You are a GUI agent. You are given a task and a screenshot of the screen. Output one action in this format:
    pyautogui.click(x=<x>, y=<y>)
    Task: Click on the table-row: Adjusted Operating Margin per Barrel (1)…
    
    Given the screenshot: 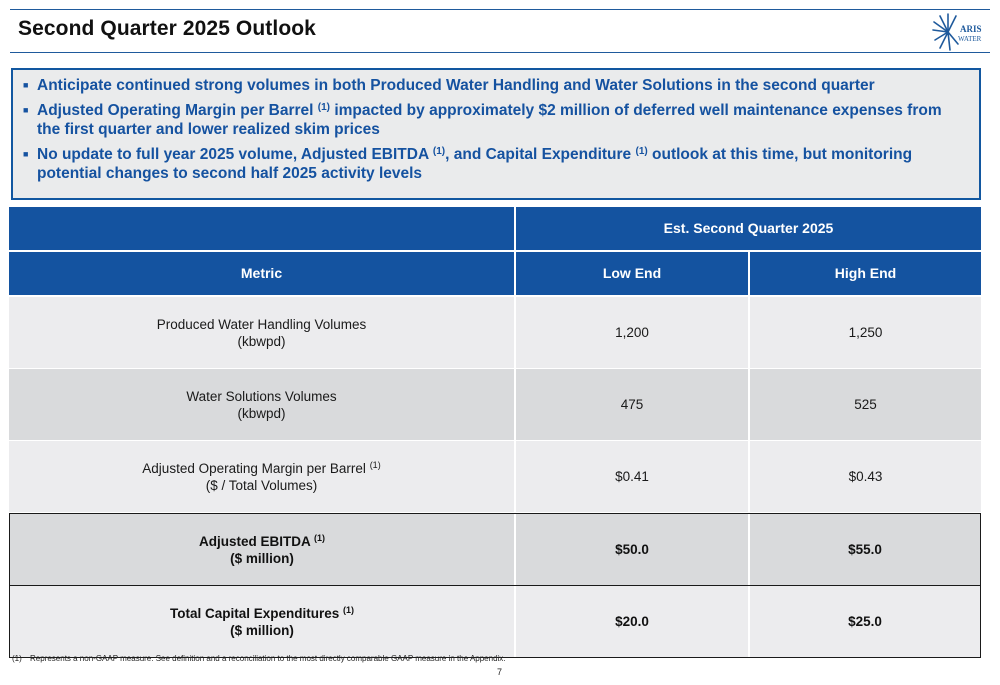 What is the action you would take?
    pyautogui.click(x=495, y=476)
    